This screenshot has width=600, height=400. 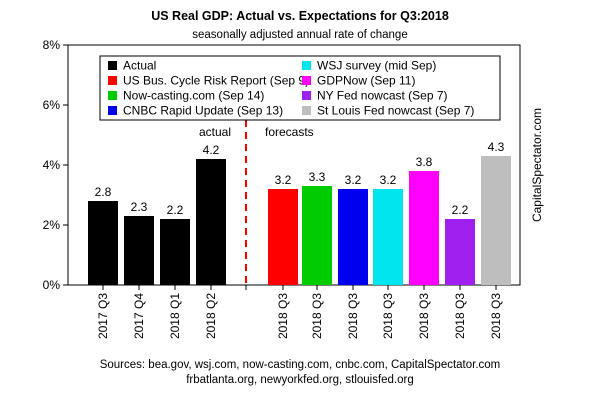 I want to click on legend-entry: St Louis Fed nowcast (Sep 7), so click(x=395, y=111).